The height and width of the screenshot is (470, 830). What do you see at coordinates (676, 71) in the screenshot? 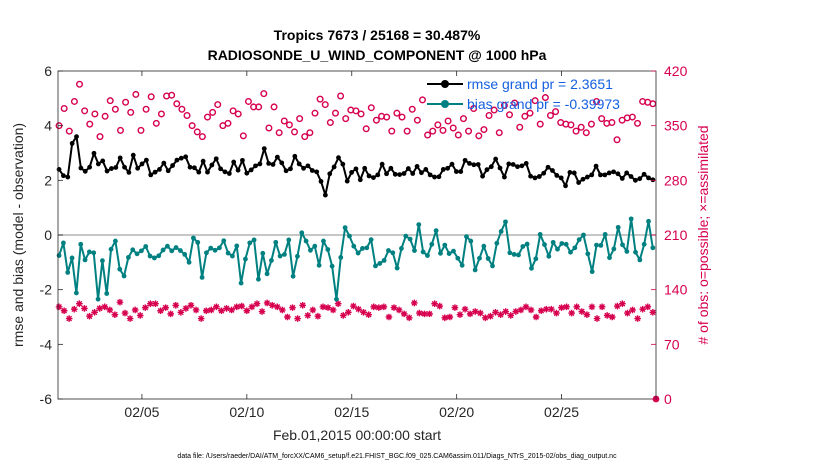
I see `y-right-tick-label: 420` at bounding box center [676, 71].